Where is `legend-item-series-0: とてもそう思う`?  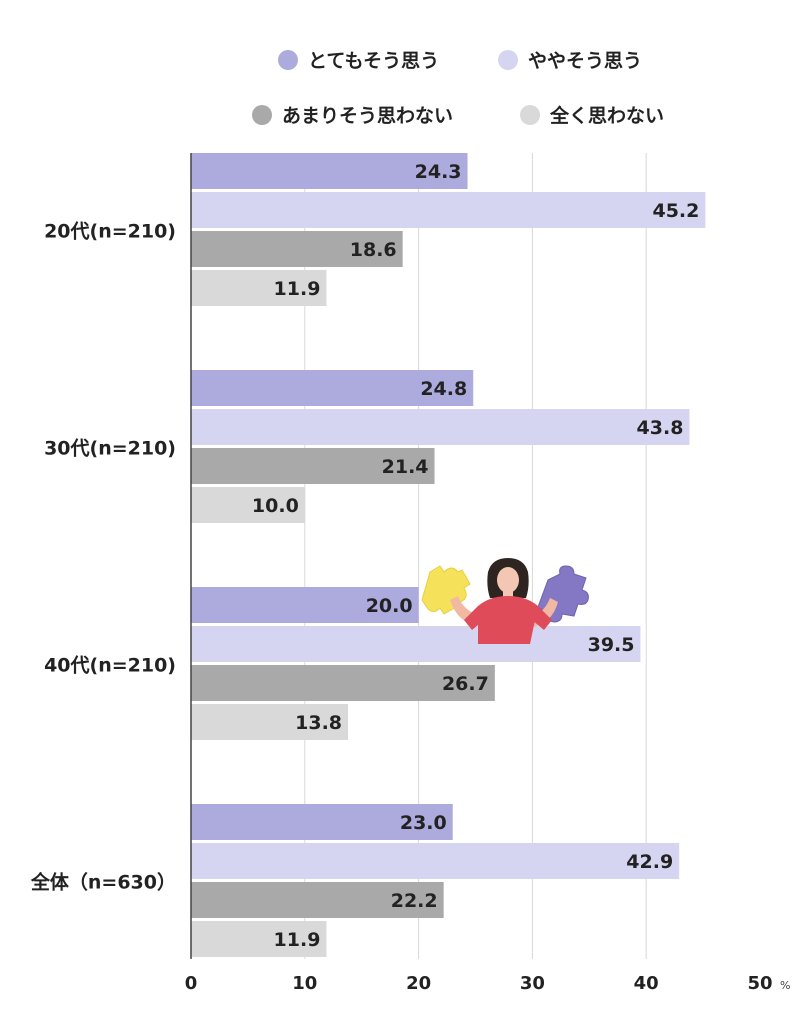
legend-item-series-0: とてもそう思う is located at coordinates (358, 59).